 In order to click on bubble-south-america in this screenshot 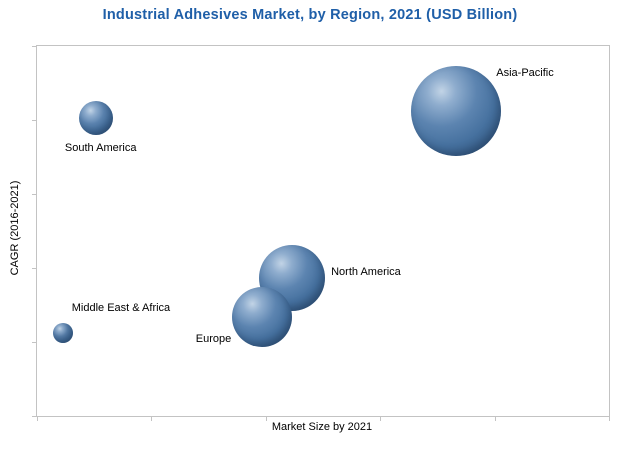, I will do `click(95, 118)`.